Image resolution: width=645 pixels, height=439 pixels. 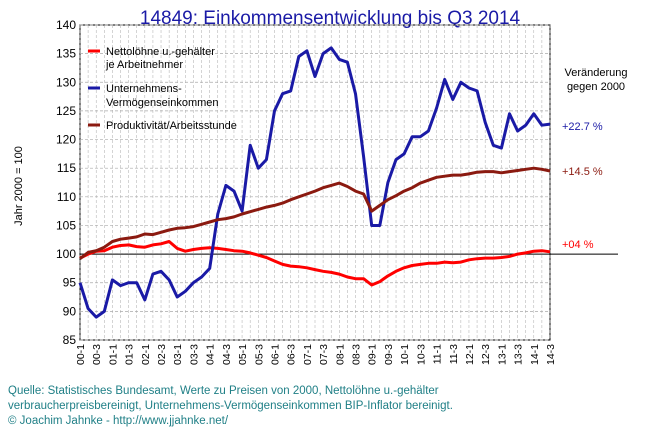 I want to click on change-produktivitaet: +14.5 %, so click(x=582, y=172).